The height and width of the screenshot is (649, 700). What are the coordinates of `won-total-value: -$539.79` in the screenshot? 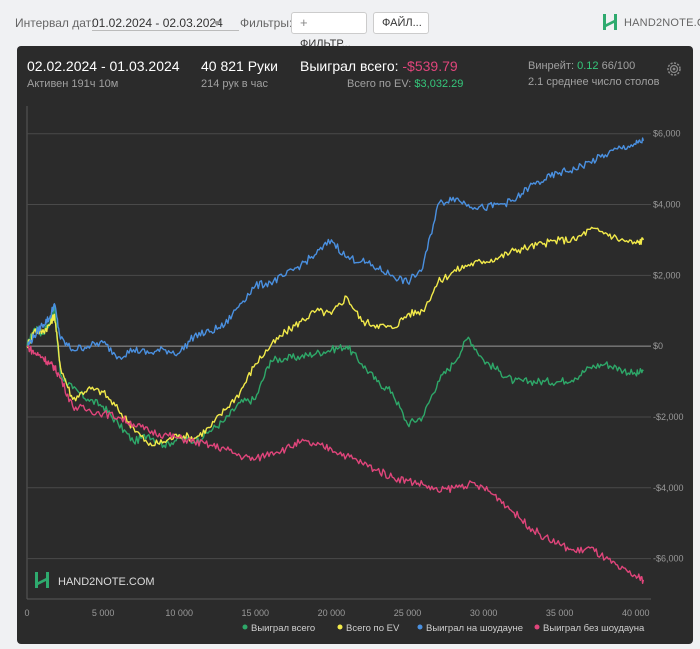 It's located at (430, 66).